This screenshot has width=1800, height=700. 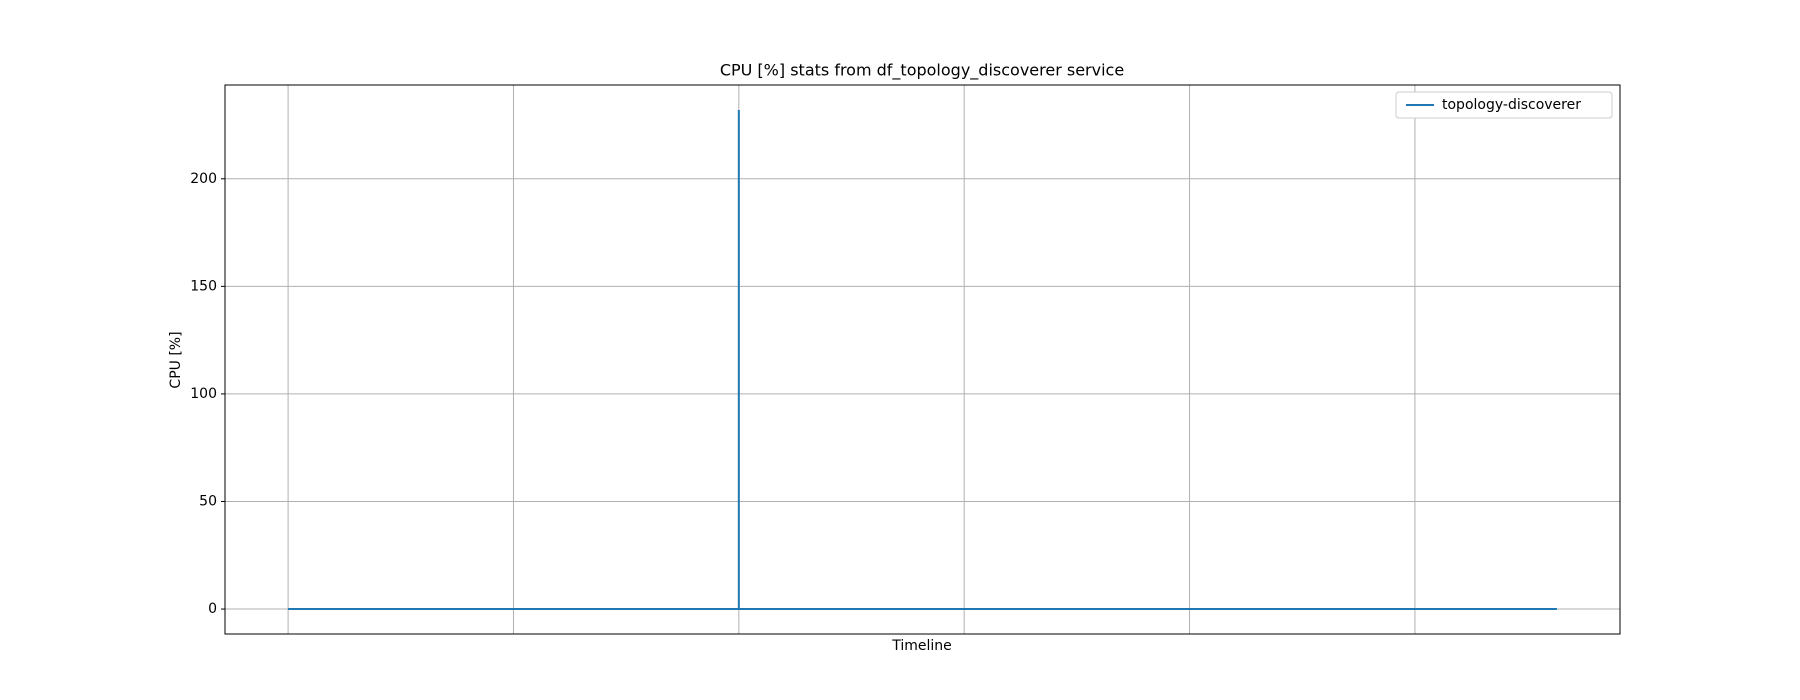 What do you see at coordinates (208, 501) in the screenshot?
I see `y-tick-label: 50` at bounding box center [208, 501].